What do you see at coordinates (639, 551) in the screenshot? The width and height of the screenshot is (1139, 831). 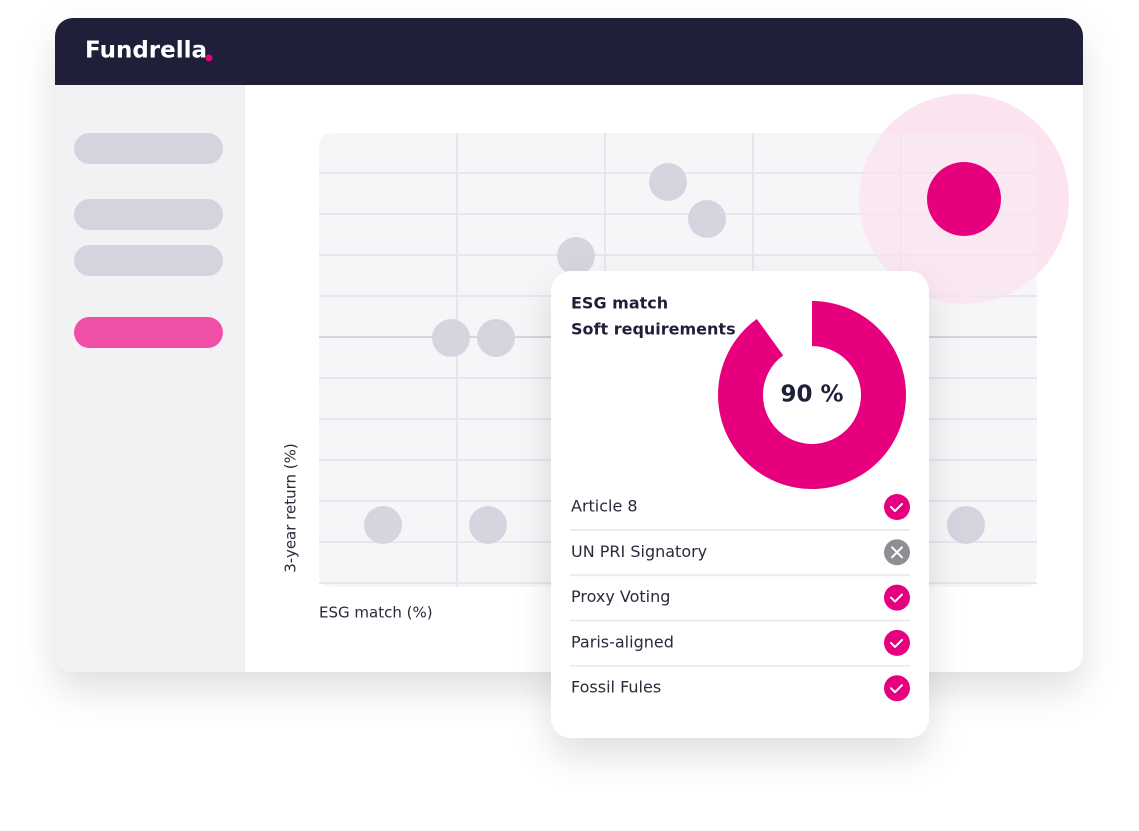 I see `requirement-label: UN PRI Signatory` at bounding box center [639, 551].